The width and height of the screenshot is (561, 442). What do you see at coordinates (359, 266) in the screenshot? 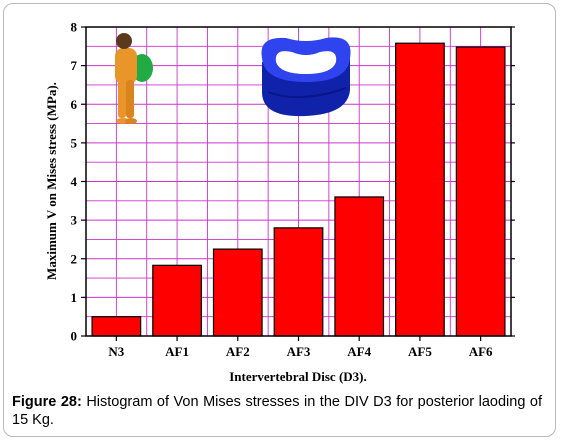
I see `bar-af4` at bounding box center [359, 266].